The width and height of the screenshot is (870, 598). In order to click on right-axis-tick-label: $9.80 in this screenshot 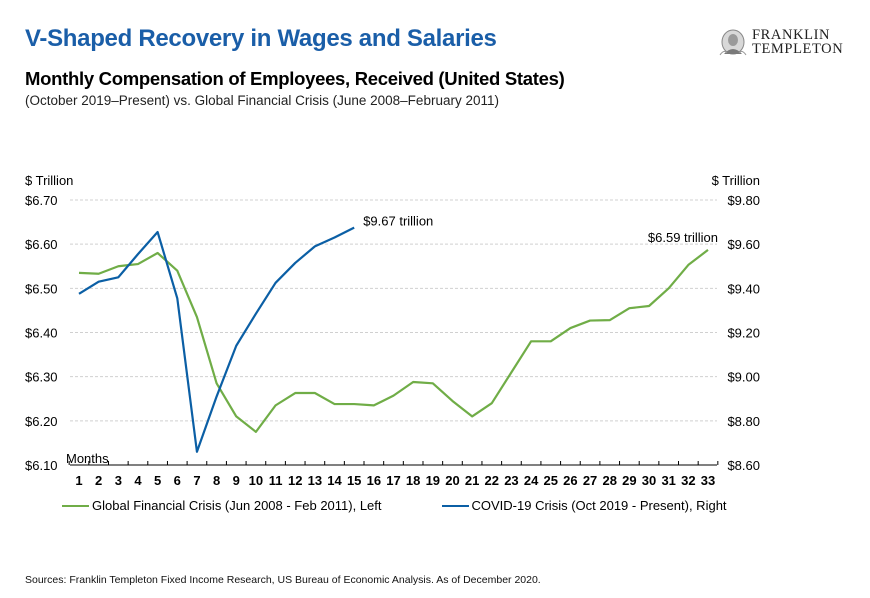, I will do `click(743, 200)`.